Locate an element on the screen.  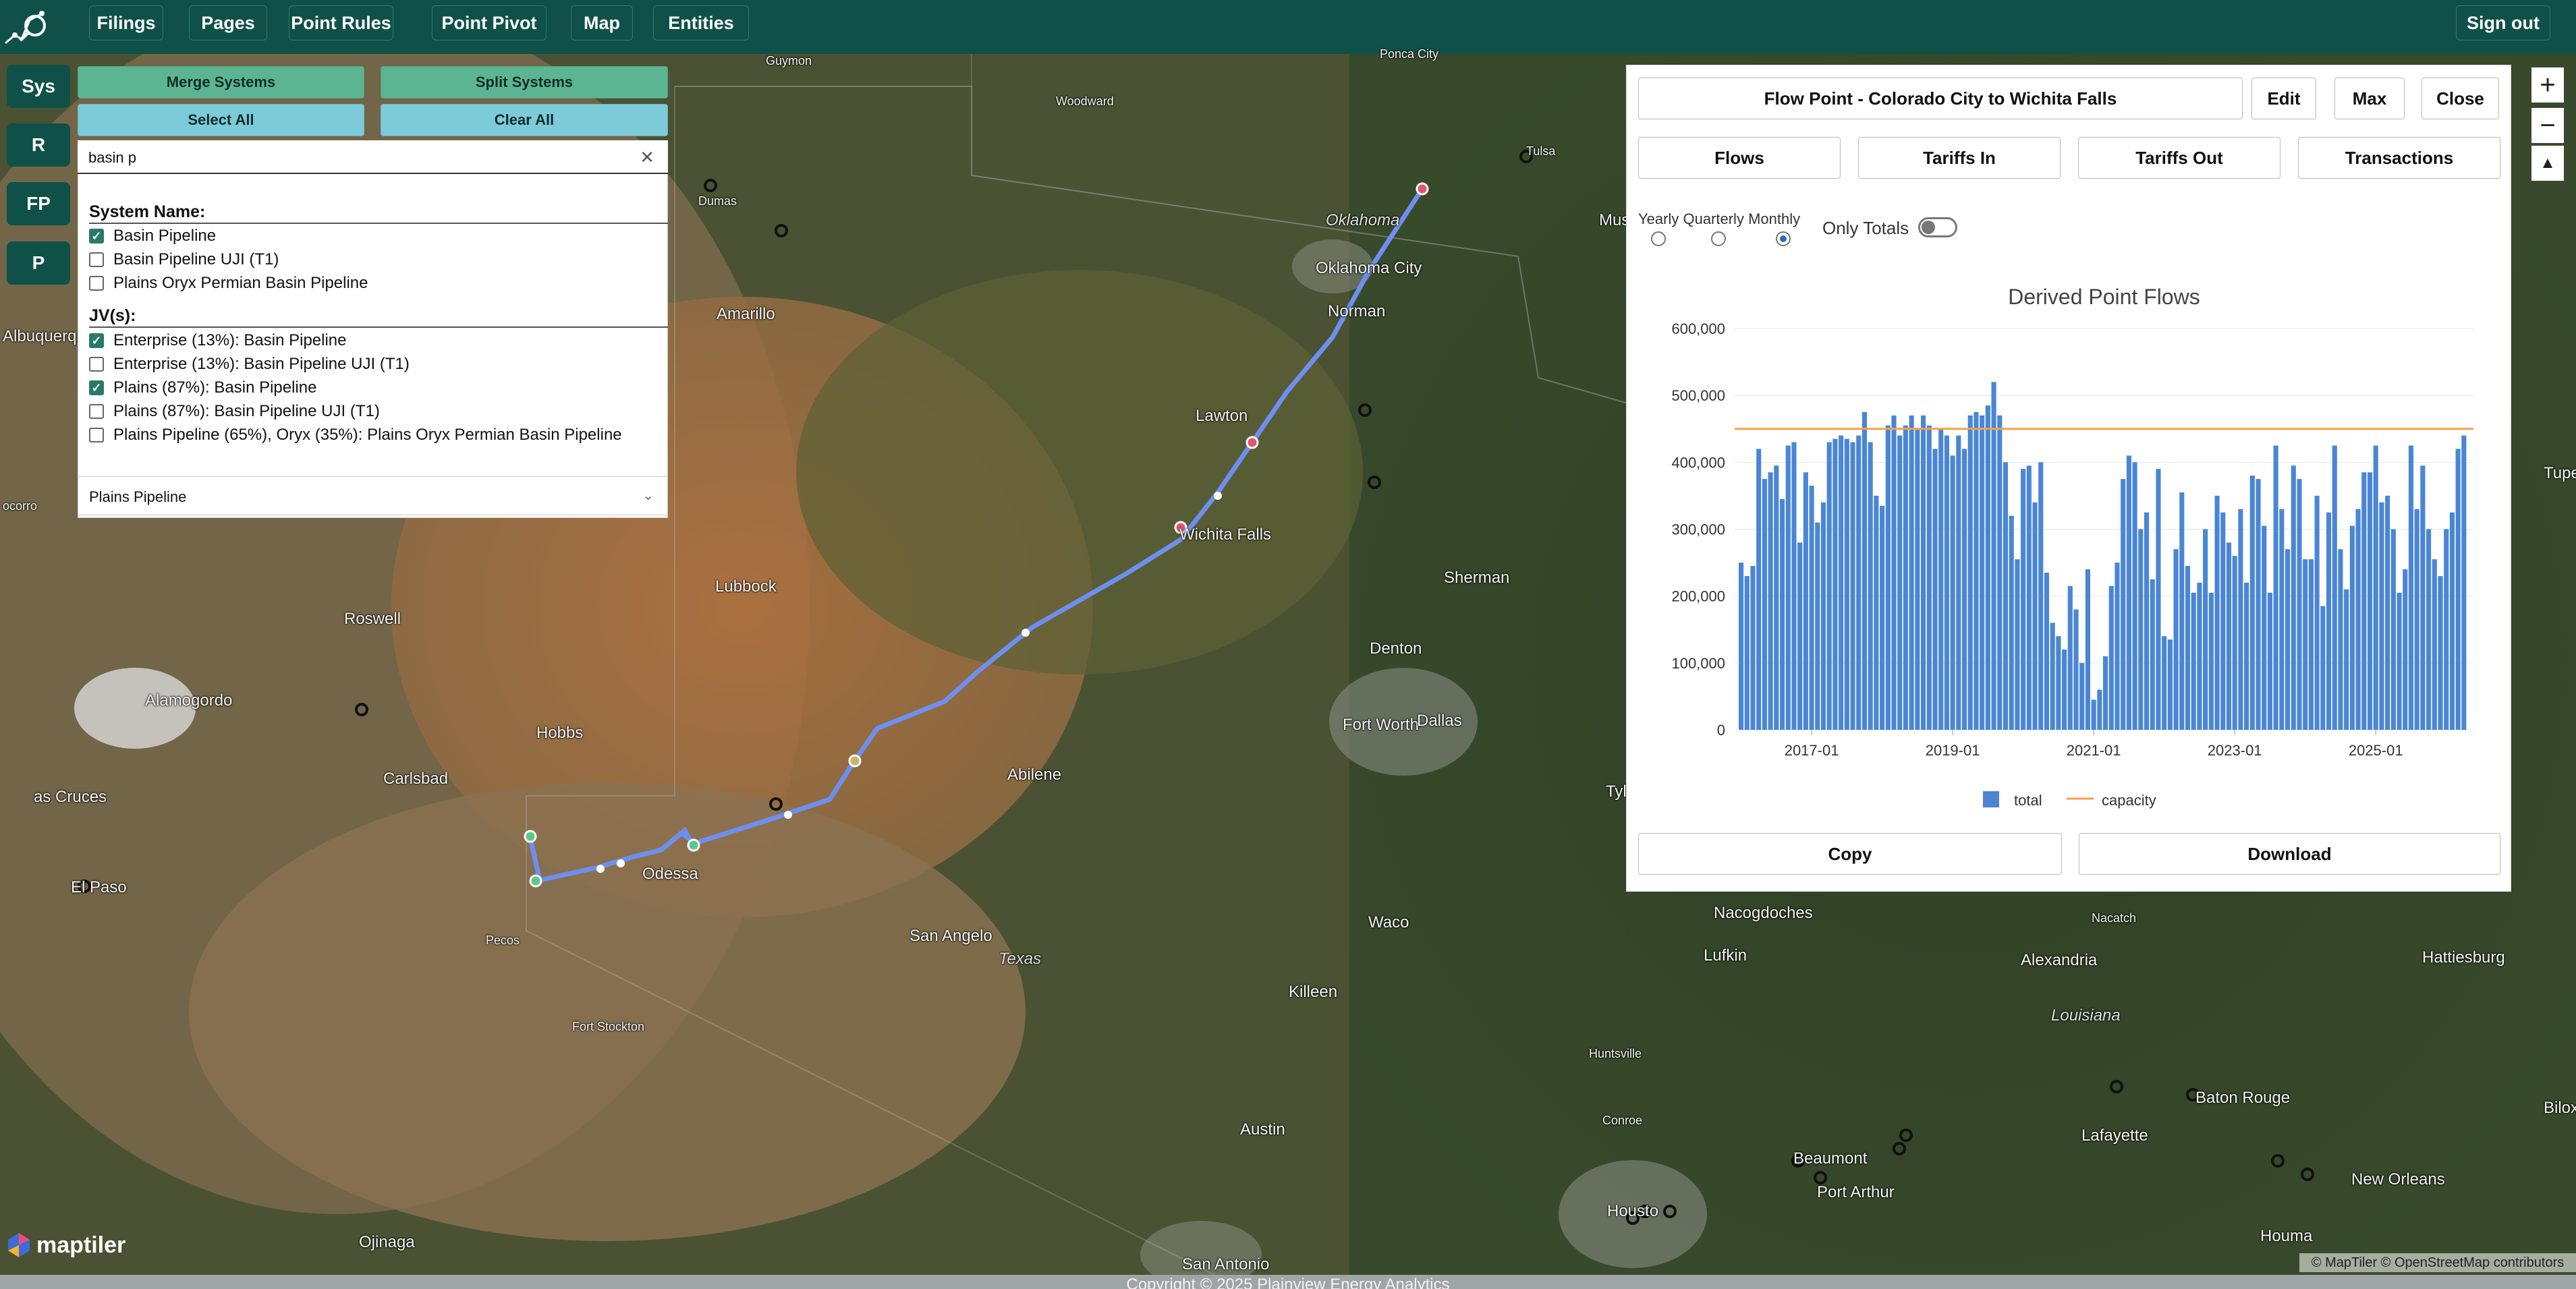
operator-select: Plains Pipeline ⌄ is located at coordinates (373, 496).